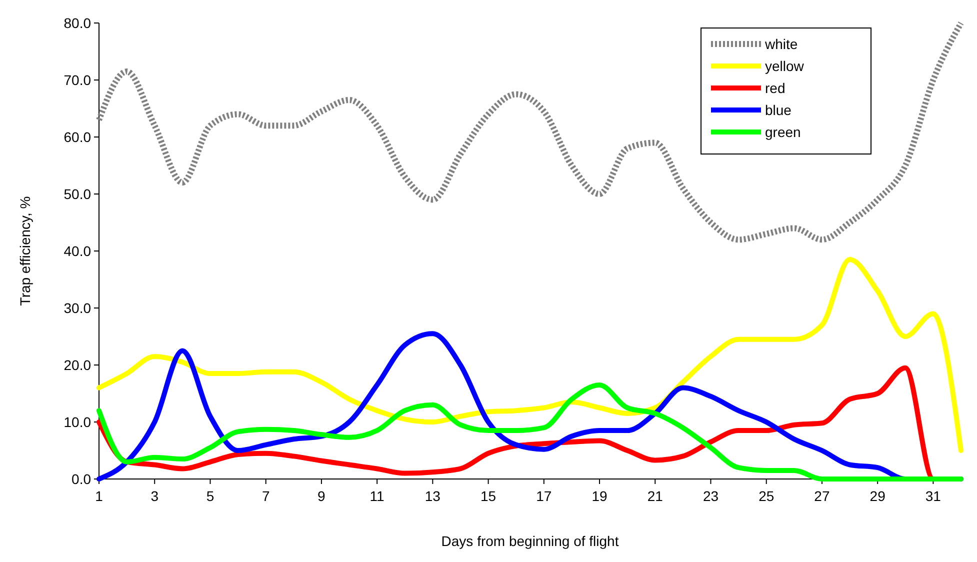 The width and height of the screenshot is (977, 562). Describe the element at coordinates (210, 496) in the screenshot. I see `x-tick-label: 5` at that location.